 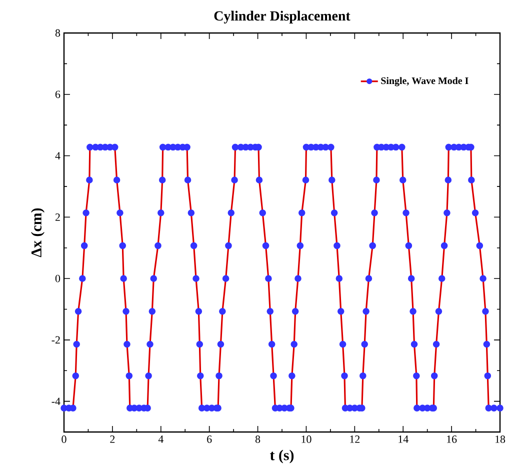 I want to click on y-tick-label: 6, so click(x=57, y=94).